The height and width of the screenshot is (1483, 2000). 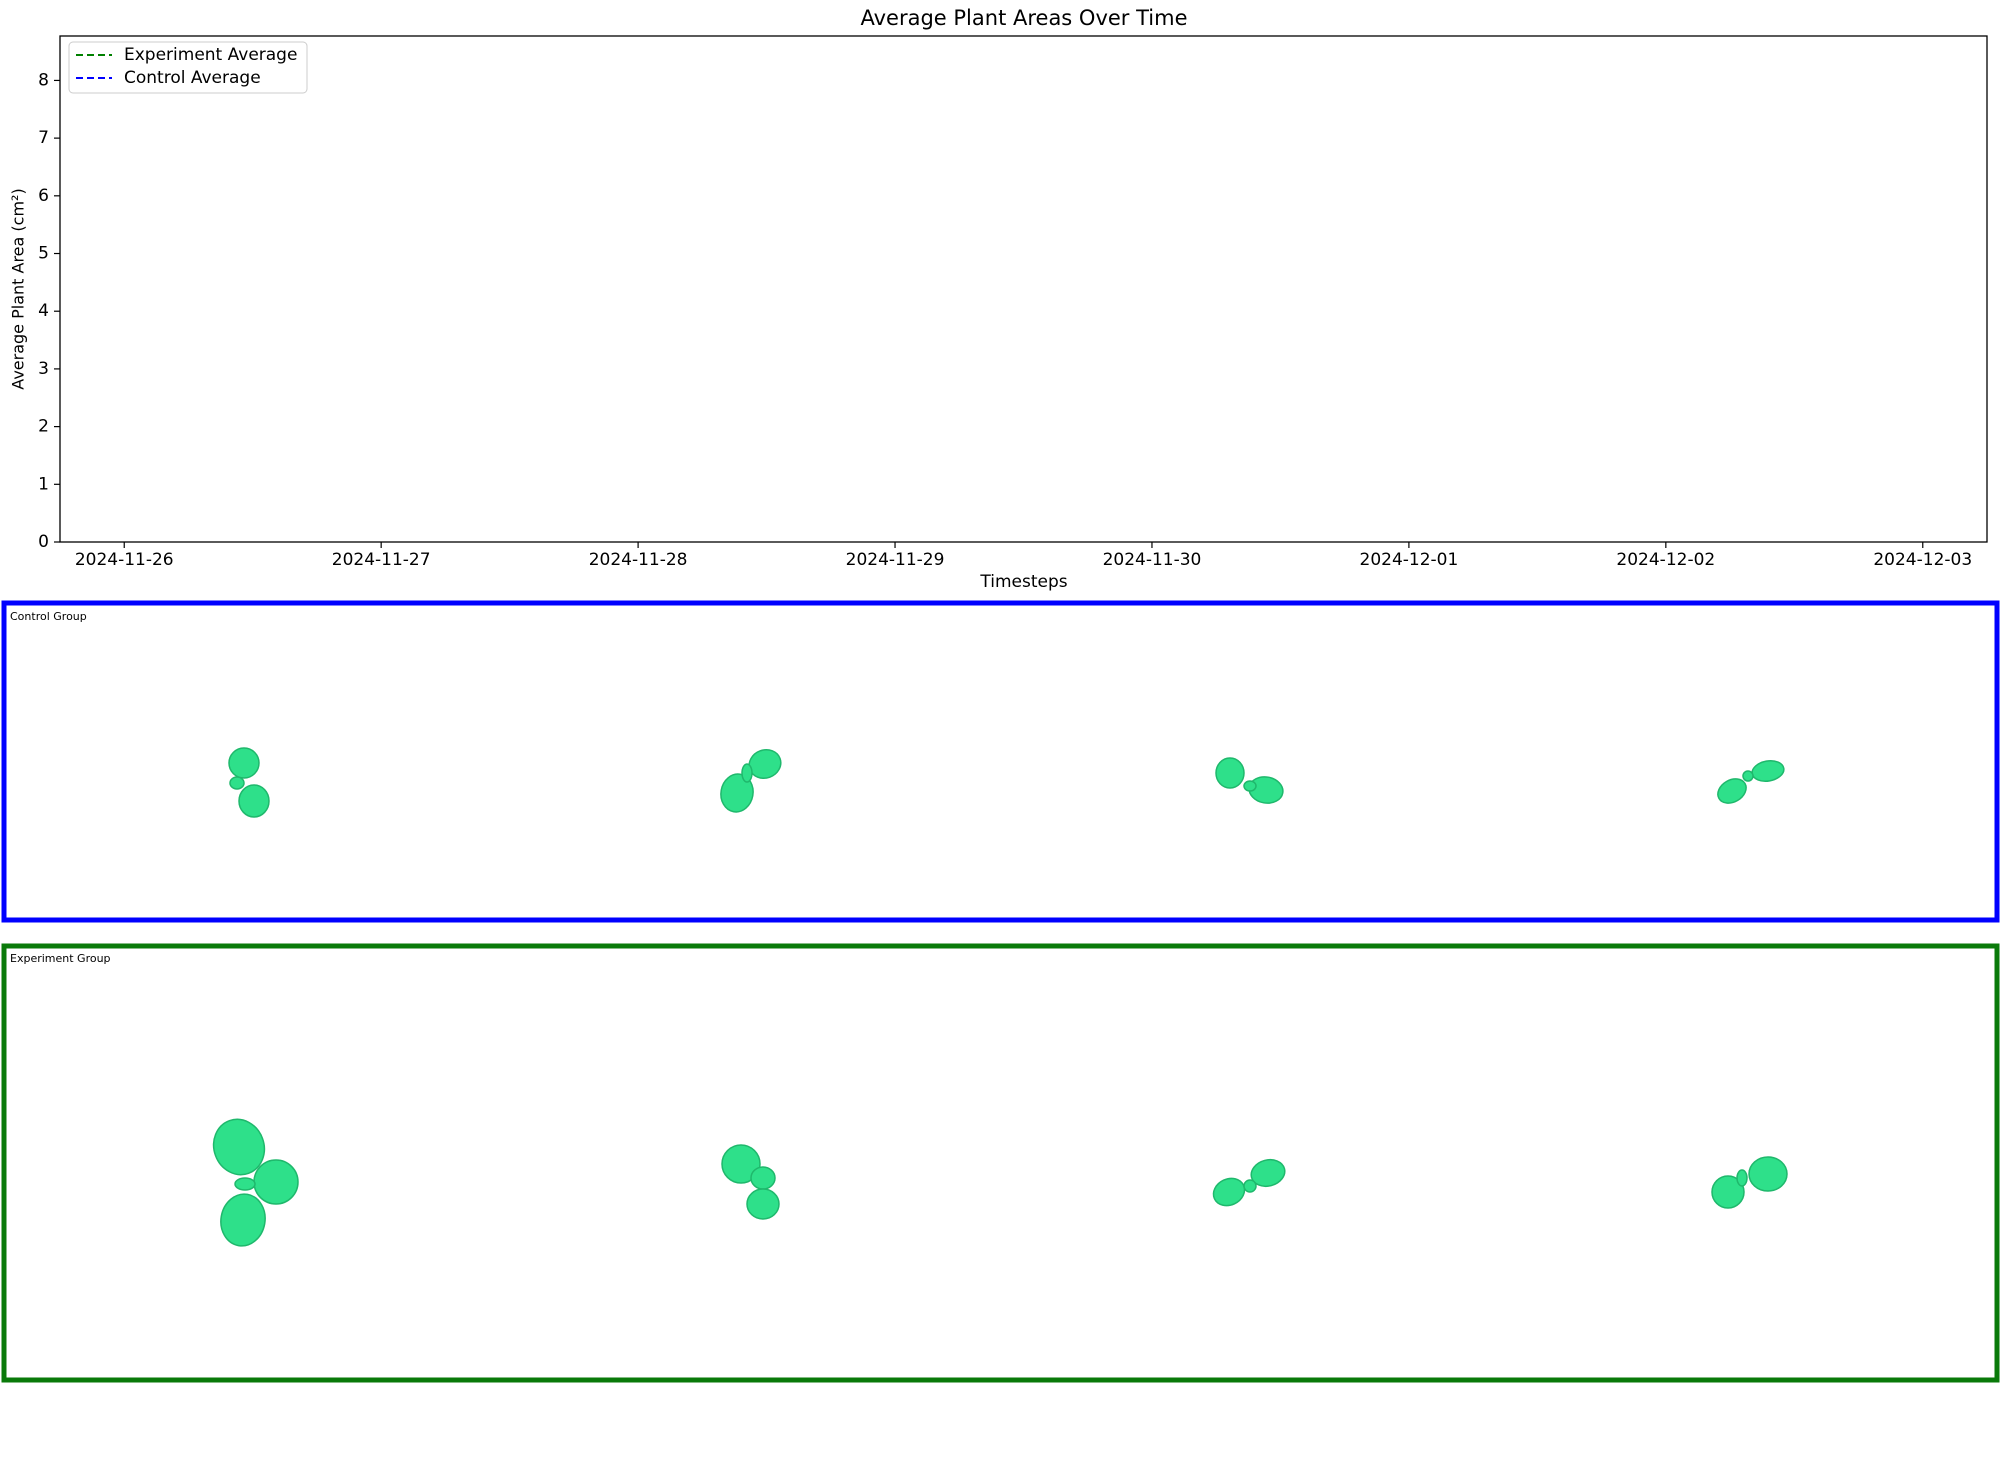 What do you see at coordinates (895, 560) in the screenshot?
I see `x-tick-label: 2024-11-29` at bounding box center [895, 560].